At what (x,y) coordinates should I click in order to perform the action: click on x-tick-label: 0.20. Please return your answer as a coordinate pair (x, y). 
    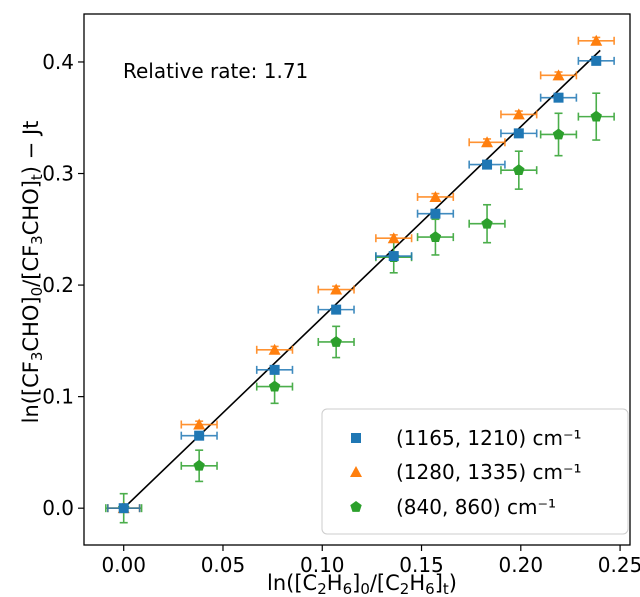
    Looking at the image, I should click on (521, 565).